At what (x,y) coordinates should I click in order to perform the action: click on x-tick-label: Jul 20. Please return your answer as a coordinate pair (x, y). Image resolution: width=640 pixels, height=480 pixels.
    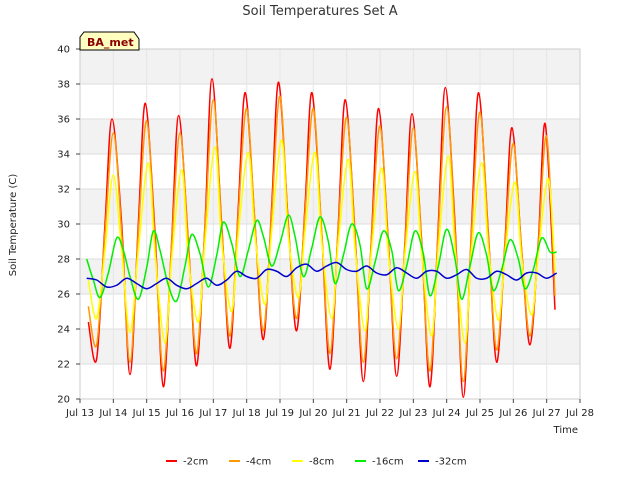
    Looking at the image, I should click on (312, 413).